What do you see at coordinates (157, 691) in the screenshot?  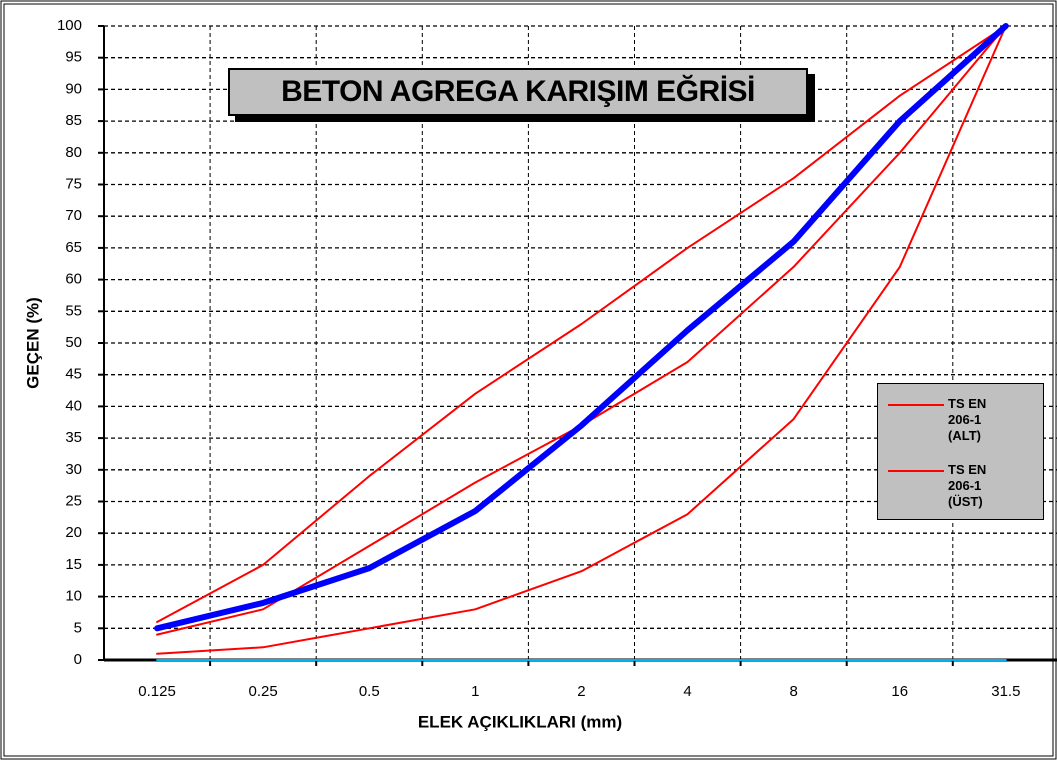 I see `x-tick-label: 0.125` at bounding box center [157, 691].